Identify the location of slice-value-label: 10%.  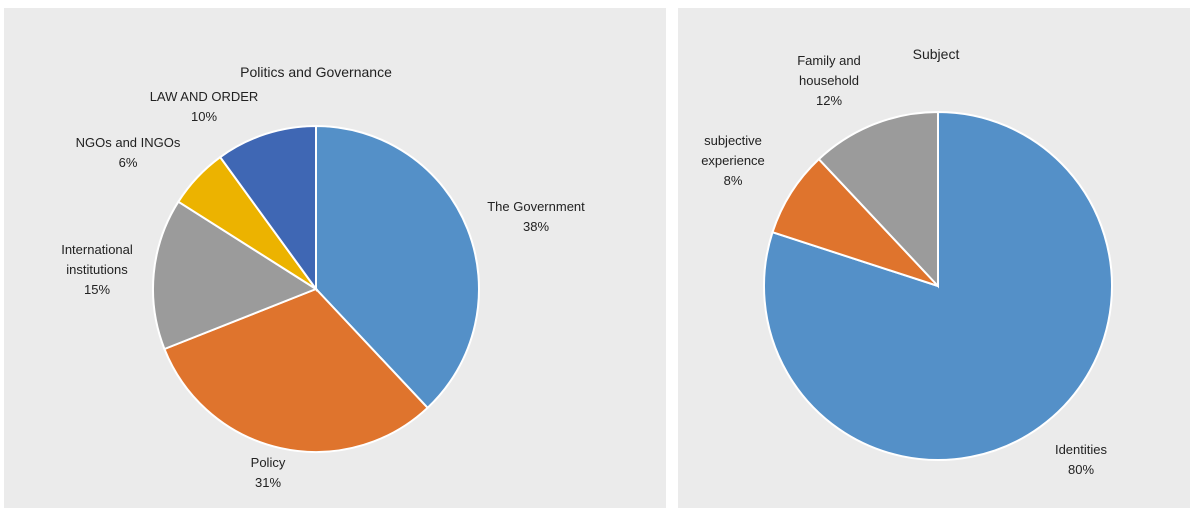
(204, 116).